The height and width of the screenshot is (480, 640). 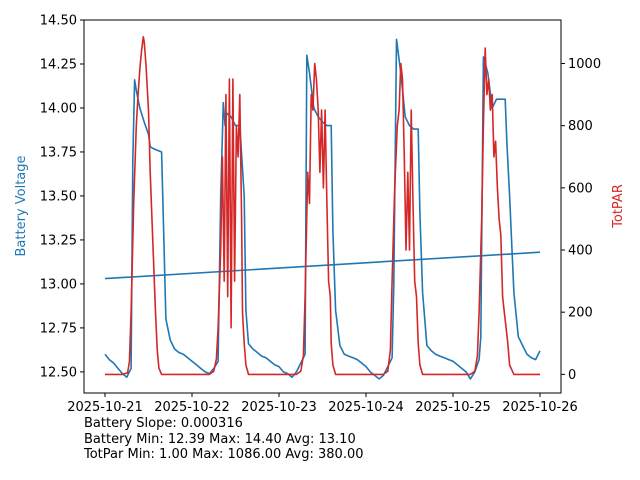 What do you see at coordinates (58, 240) in the screenshot?
I see `y-left-tick-label: 13.25` at bounding box center [58, 240].